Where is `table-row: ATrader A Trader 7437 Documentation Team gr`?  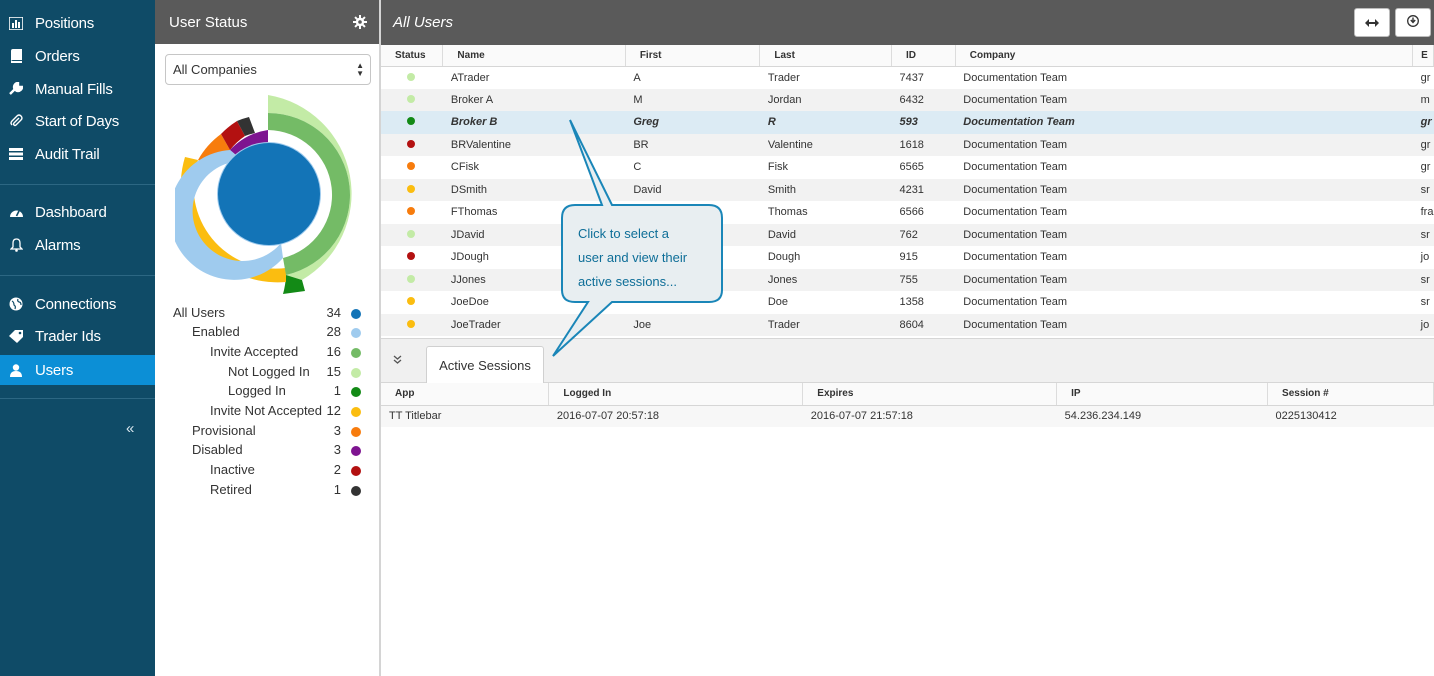
table-row: ATrader A Trader 7437 Documentation Team gr is located at coordinates (907, 77).